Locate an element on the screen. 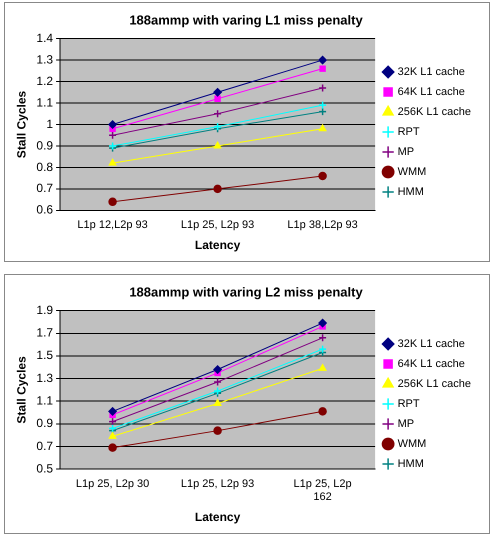 This screenshot has width=494, height=537. y-tick-label: 1 is located at coordinates (50, 123).